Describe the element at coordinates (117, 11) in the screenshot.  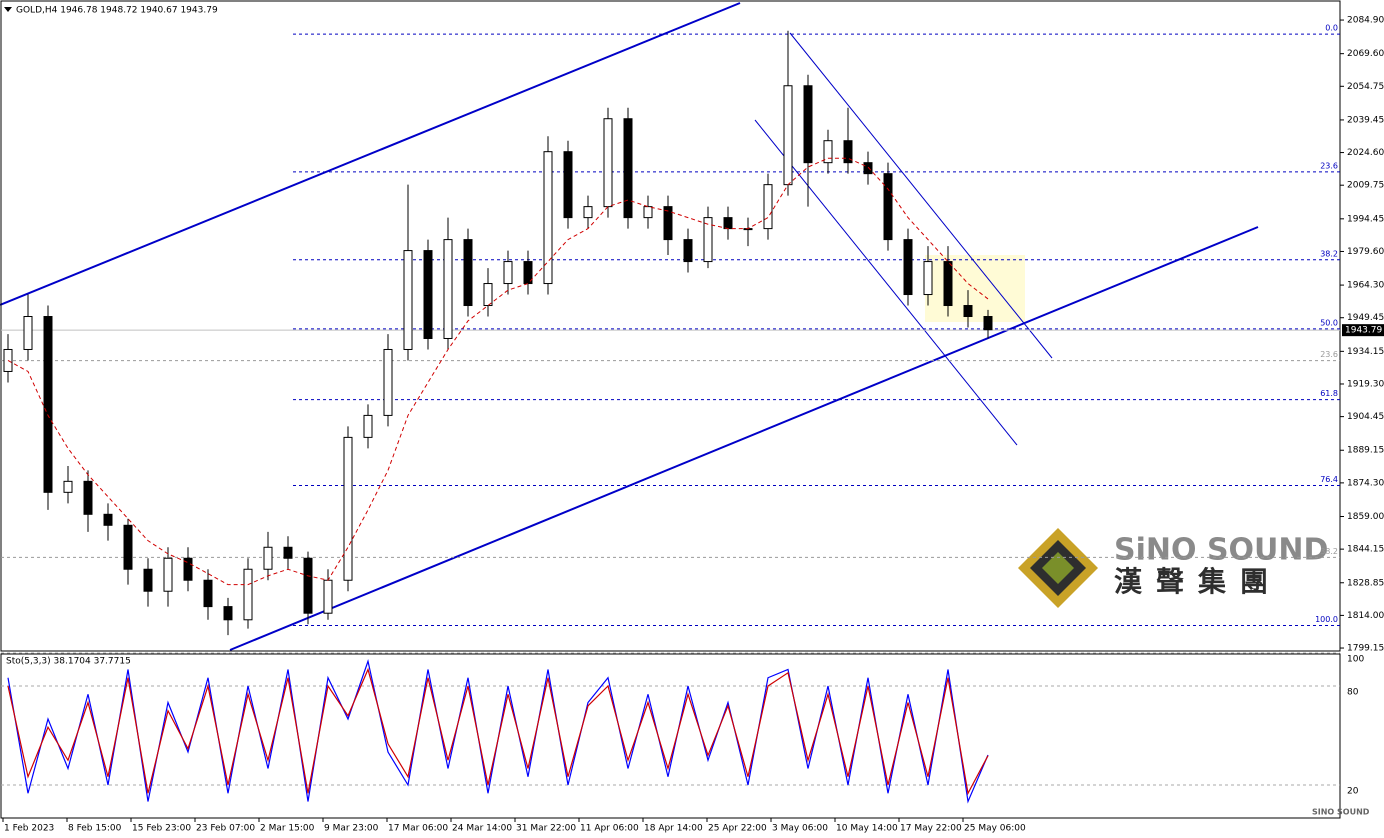
I see `header: GOLD,H4 1946.78 1948.72 1940.67 1943.79` at that location.